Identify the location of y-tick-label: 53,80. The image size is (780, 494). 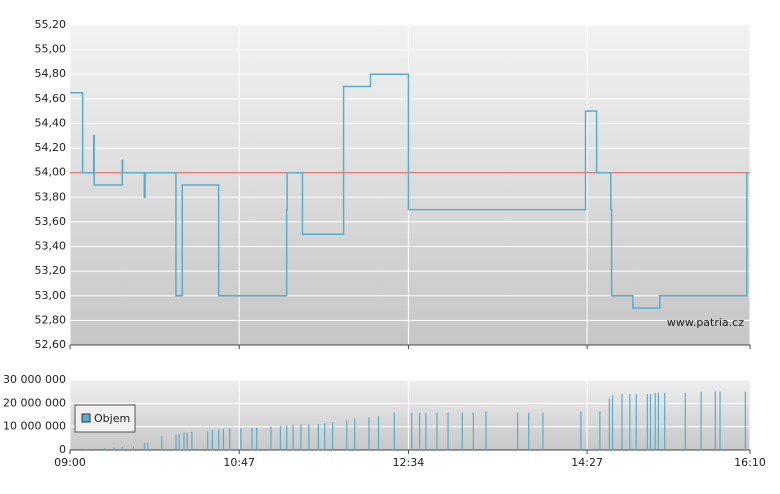
(51, 196).